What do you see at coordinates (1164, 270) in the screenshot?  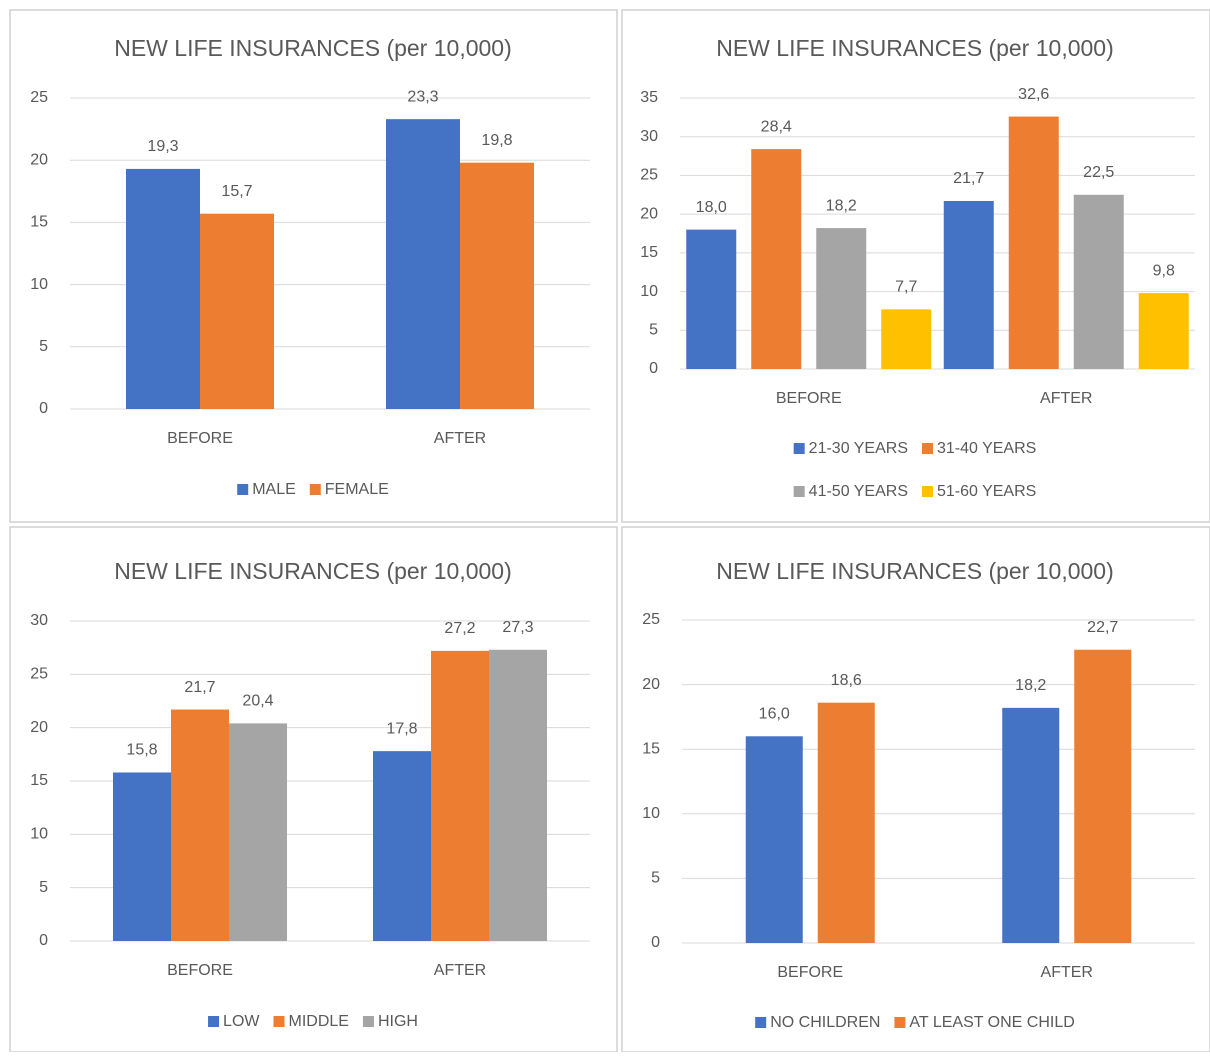 I see `data-label: 9,8` at bounding box center [1164, 270].